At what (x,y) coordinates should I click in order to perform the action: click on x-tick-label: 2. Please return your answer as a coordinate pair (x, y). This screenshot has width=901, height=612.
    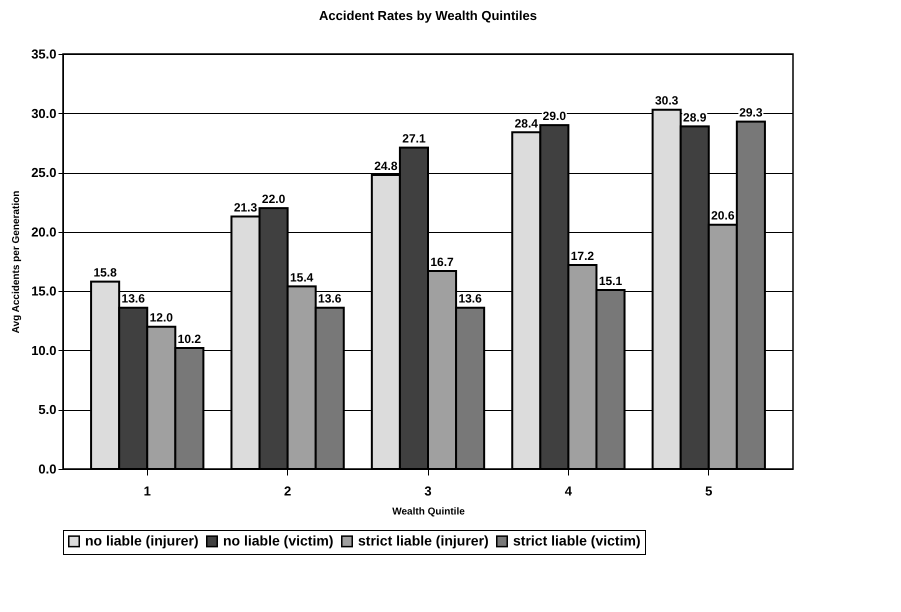
    Looking at the image, I should click on (288, 491).